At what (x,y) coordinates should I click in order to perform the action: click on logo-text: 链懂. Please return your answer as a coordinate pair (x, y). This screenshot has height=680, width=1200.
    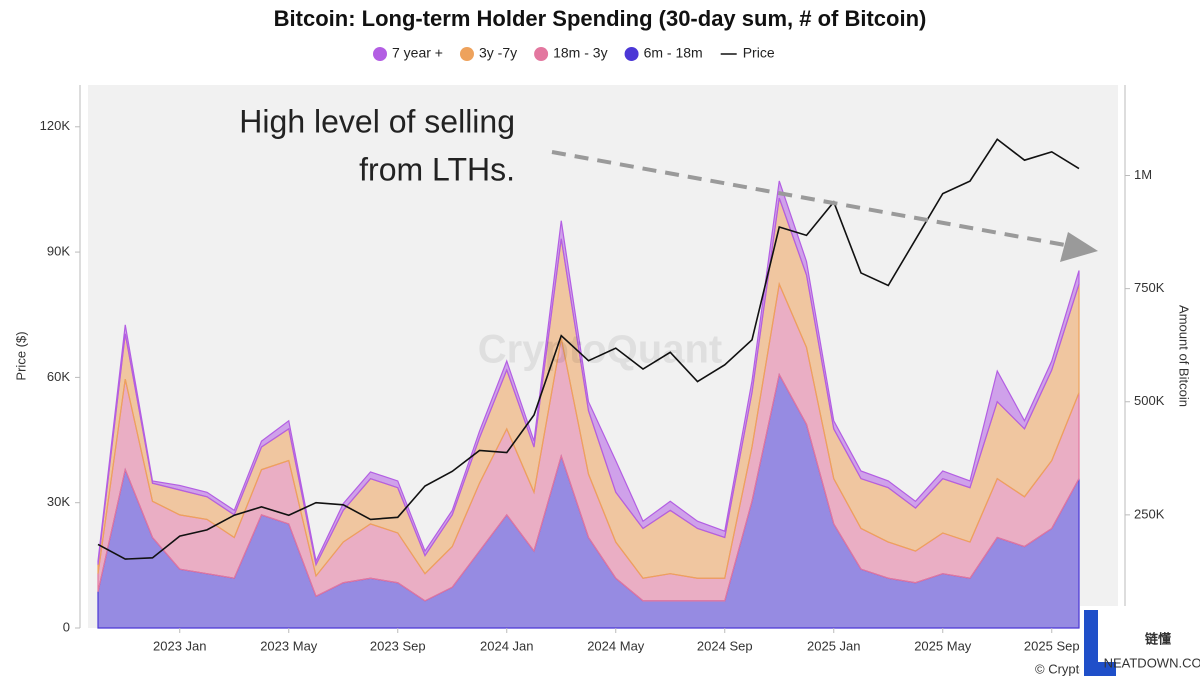
    Looking at the image, I should click on (1157, 638).